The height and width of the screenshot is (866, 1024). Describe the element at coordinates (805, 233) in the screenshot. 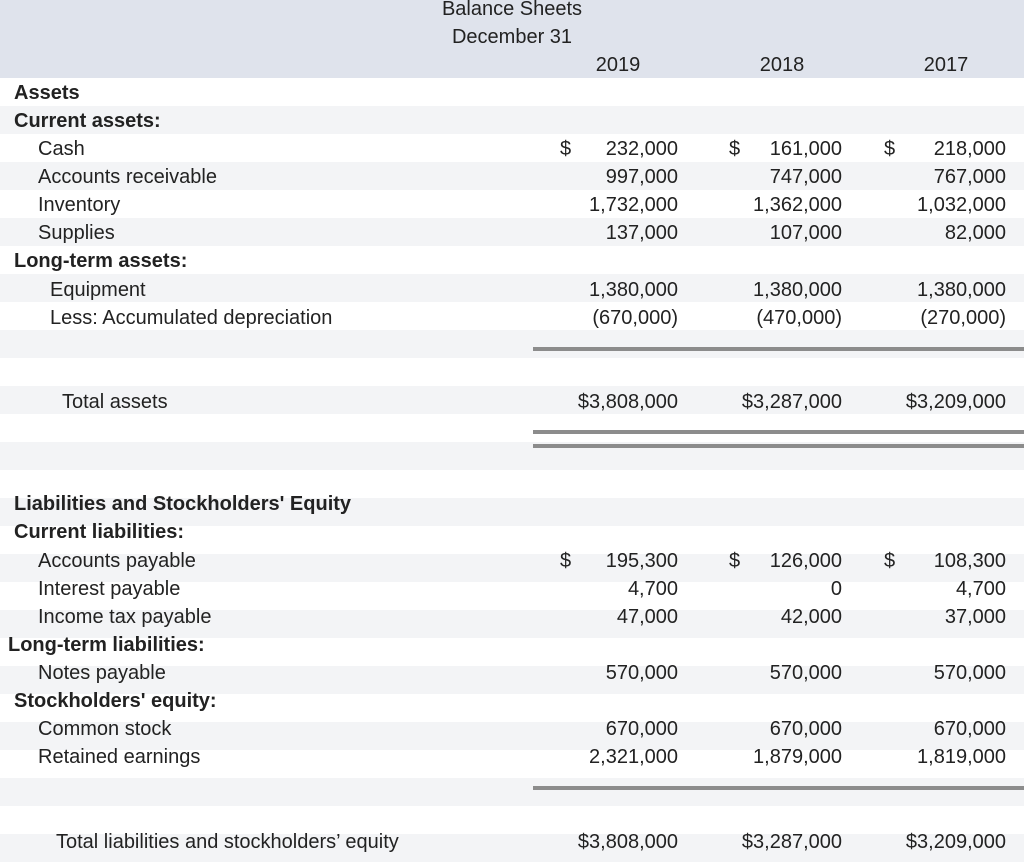

I see `amount: 107,000` at that location.